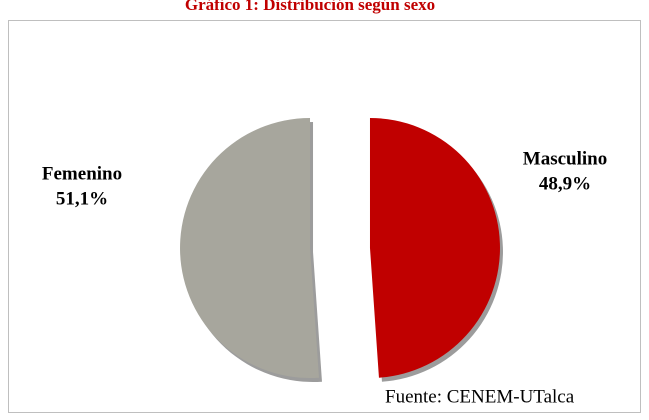  Describe the element at coordinates (82, 198) in the screenshot. I see `slice-value-label: 51,1%` at that location.